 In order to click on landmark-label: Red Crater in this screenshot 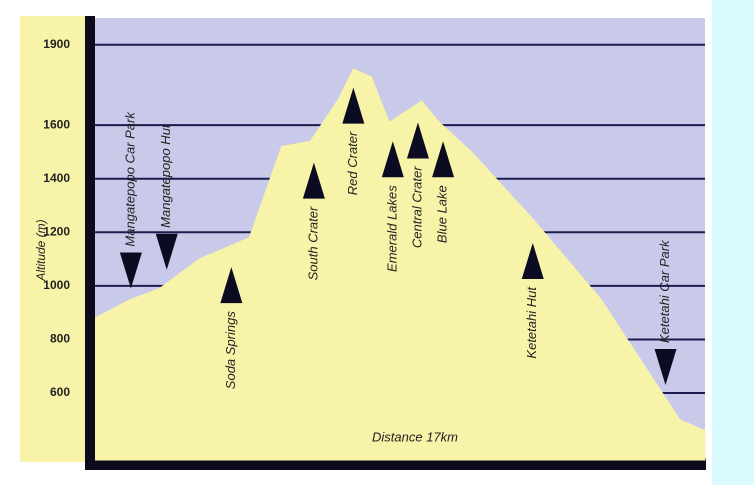, I will do `click(352, 163)`.